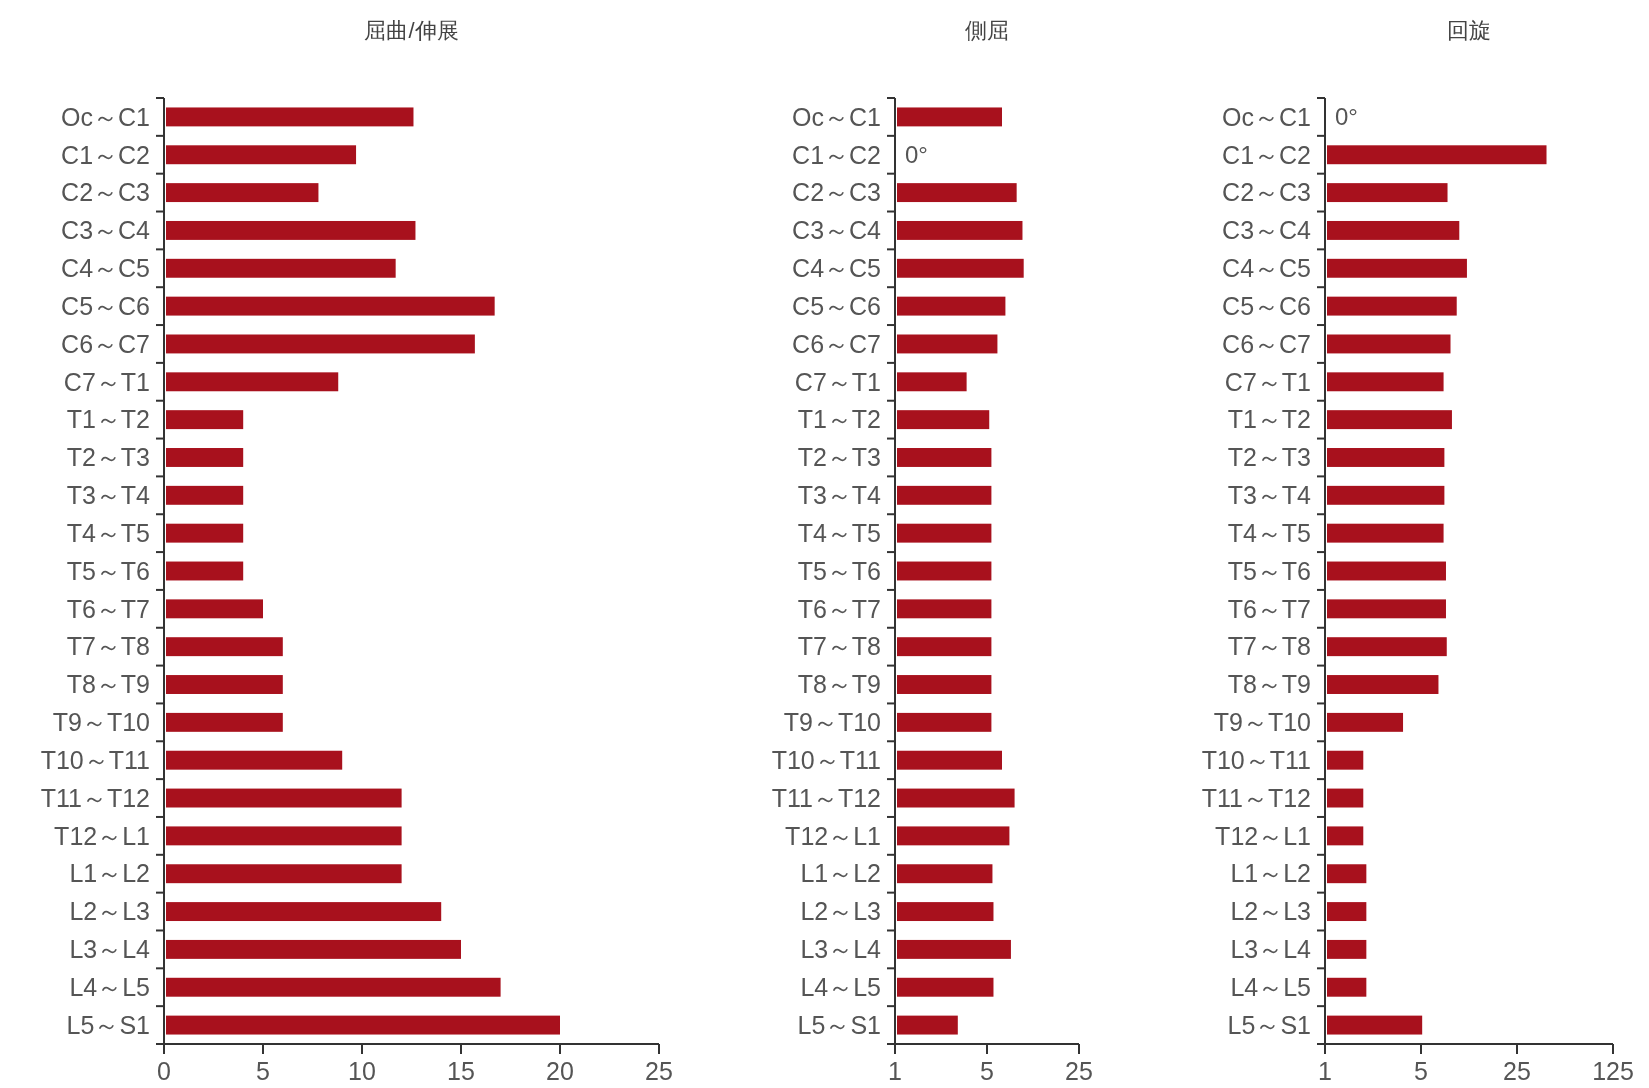 This screenshot has height=1088, width=1649. Describe the element at coordinates (1613, 1071) in the screenshot. I see `x-tick-label: 125` at that location.